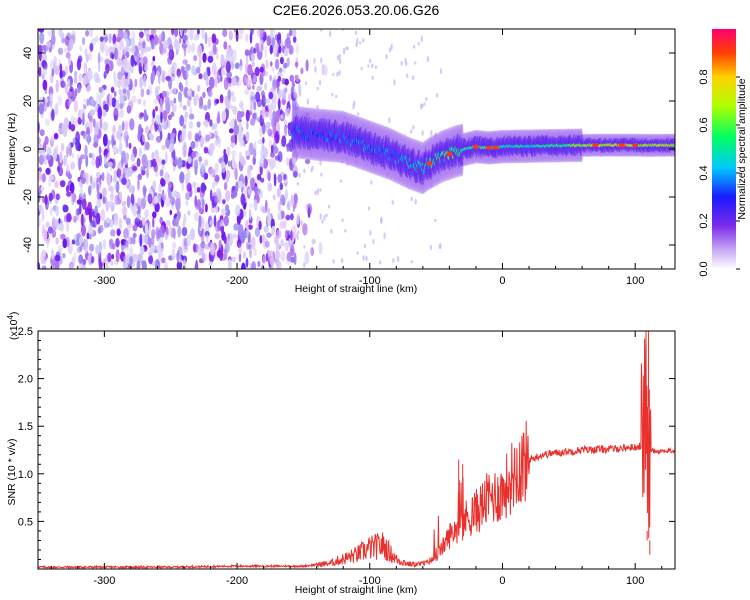  I want to click on colorbar-tick-label: 0.0, so click(704, 268).